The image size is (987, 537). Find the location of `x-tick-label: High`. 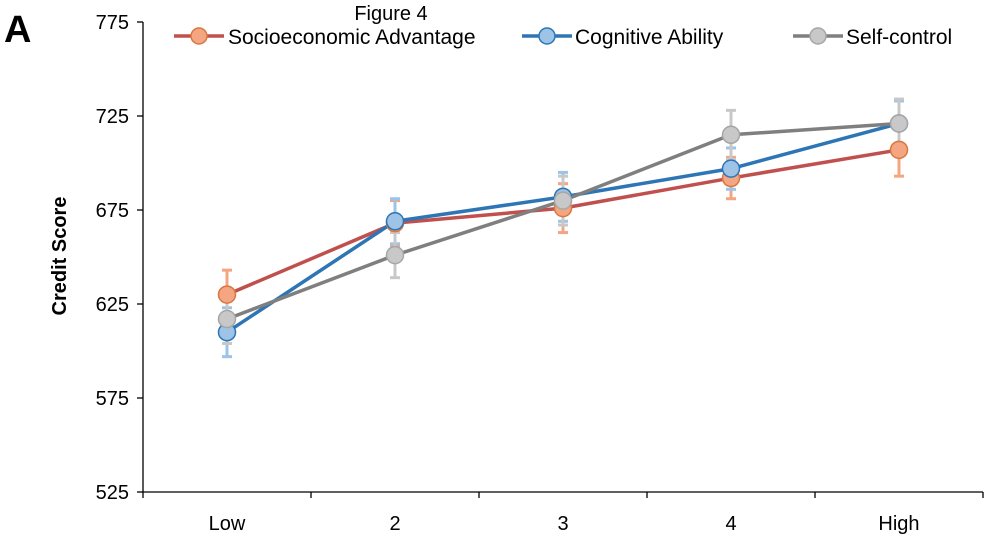

x-tick-label: High is located at coordinates (898, 524).